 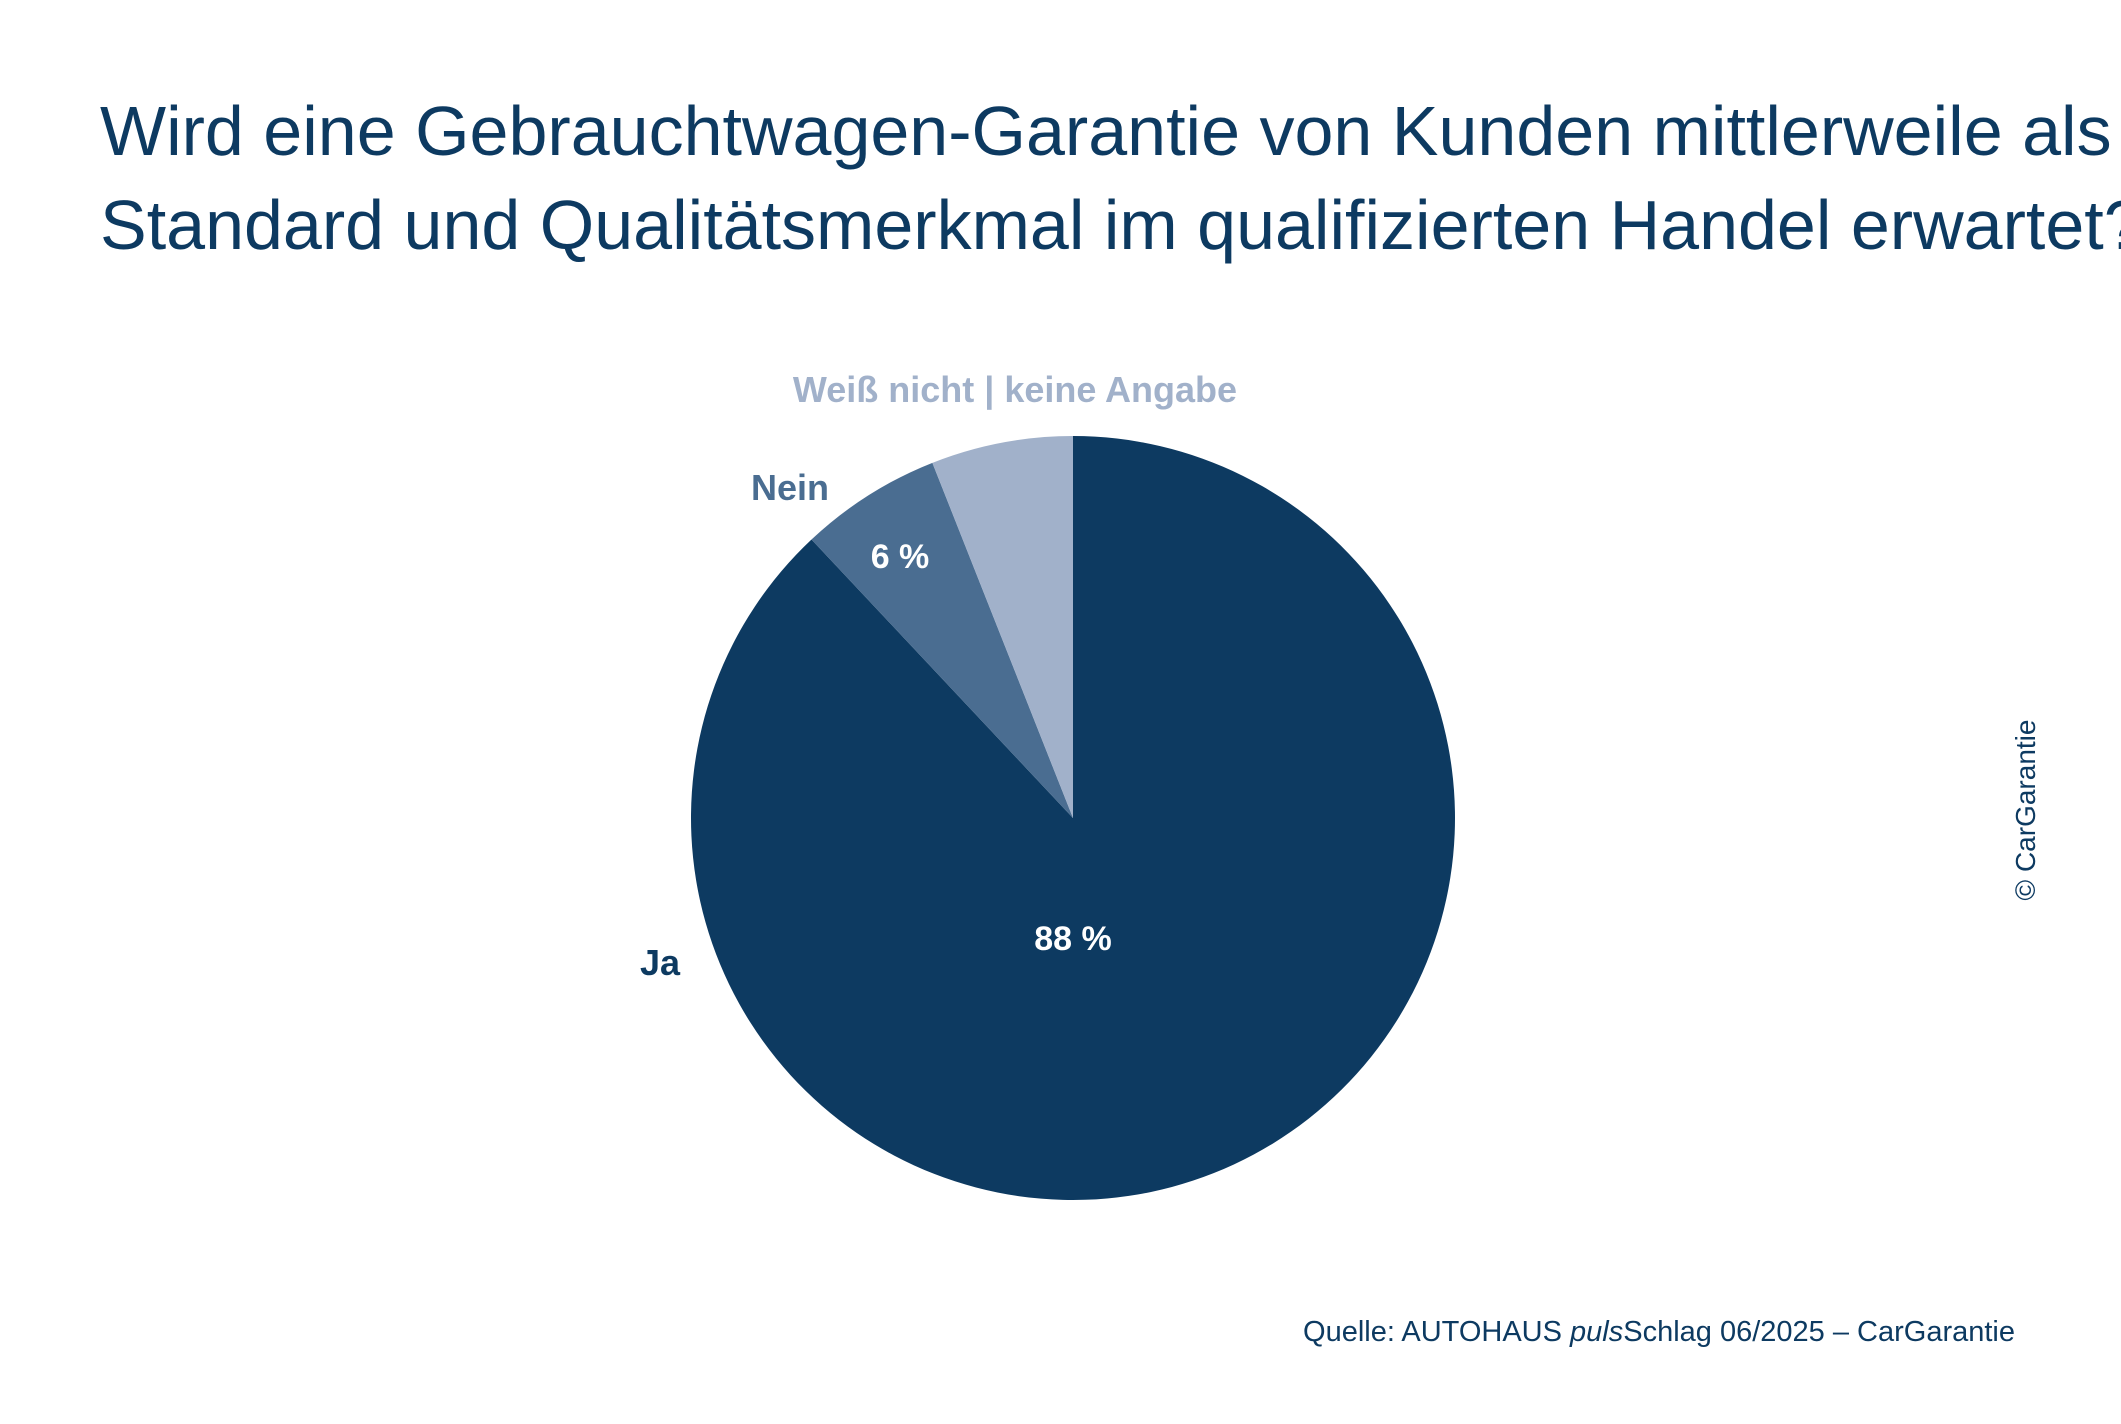 What do you see at coordinates (900, 557) in the screenshot?
I see `value-label-nein: 6 %` at bounding box center [900, 557].